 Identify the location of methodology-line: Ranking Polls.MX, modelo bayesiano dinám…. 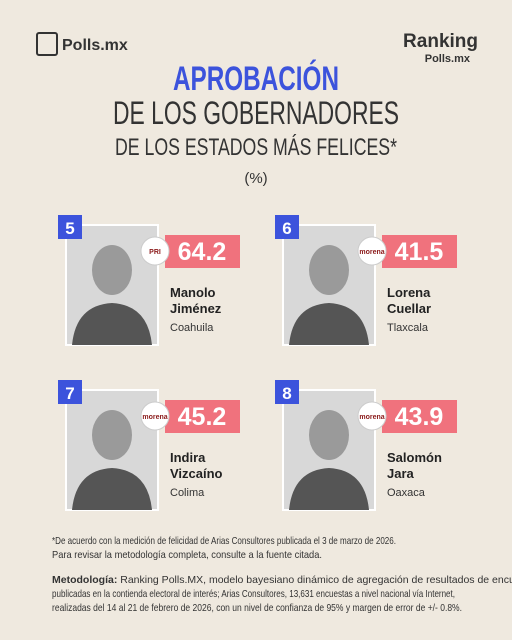
(314, 580).